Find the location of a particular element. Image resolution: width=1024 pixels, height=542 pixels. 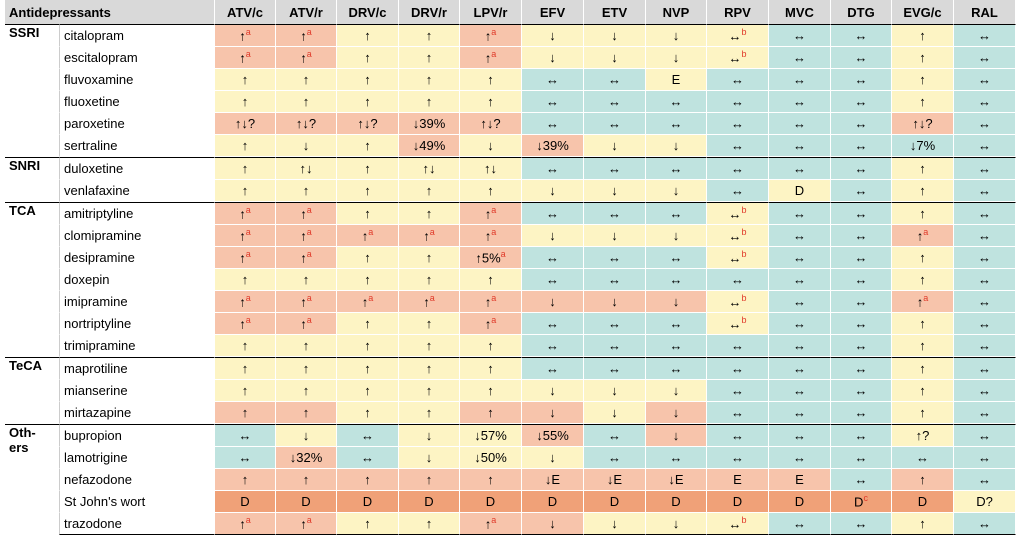

drug-name: trimipramine is located at coordinates (137, 346).